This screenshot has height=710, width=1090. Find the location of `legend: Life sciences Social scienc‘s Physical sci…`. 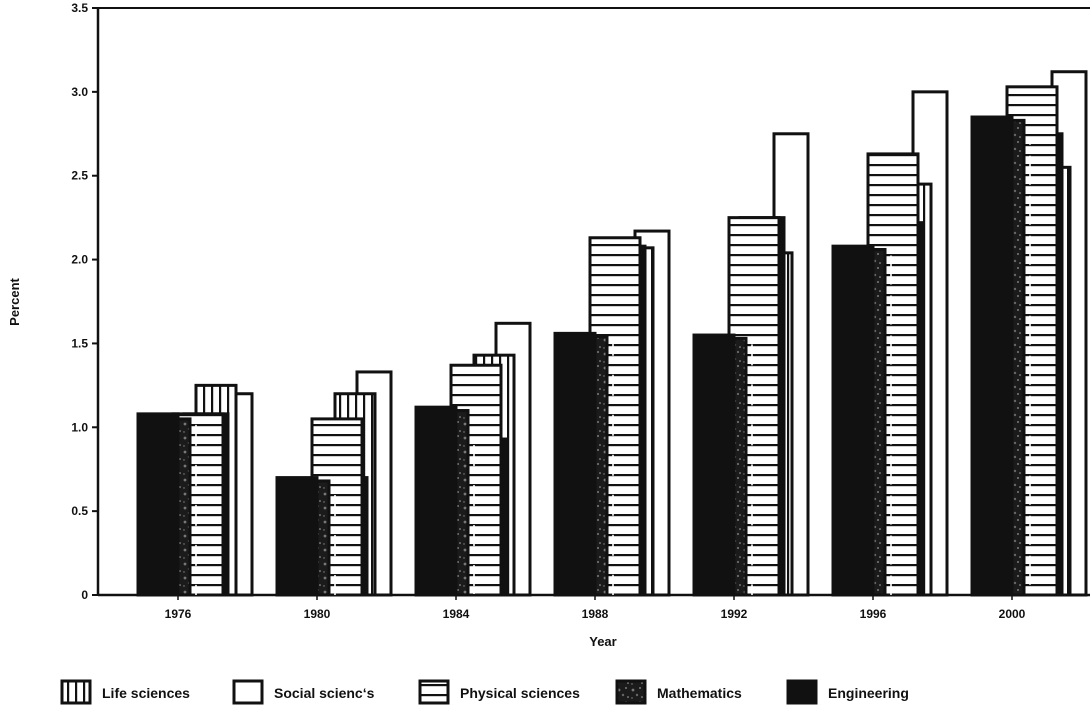

legend: Life sciences Social scienc‘s Physical sci… is located at coordinates (484, 692).